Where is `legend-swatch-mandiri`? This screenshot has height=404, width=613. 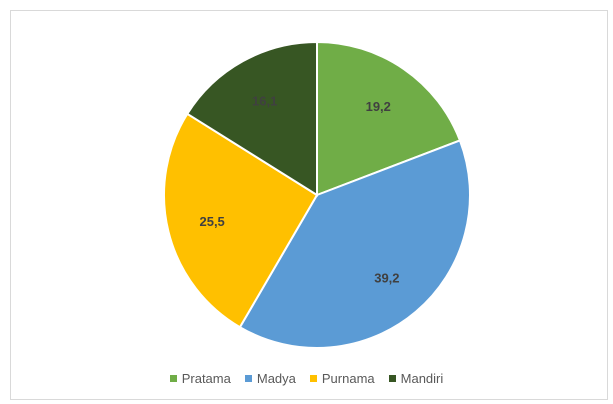
legend-swatch-mandiri is located at coordinates (392, 378).